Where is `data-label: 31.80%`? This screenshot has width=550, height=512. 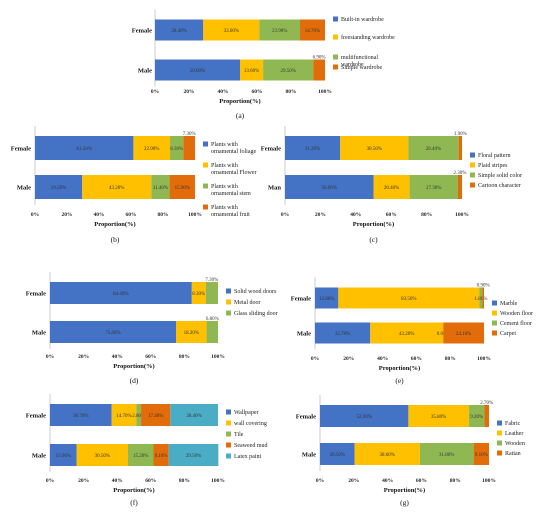
data-label: 31.80% is located at coordinates (446, 455).